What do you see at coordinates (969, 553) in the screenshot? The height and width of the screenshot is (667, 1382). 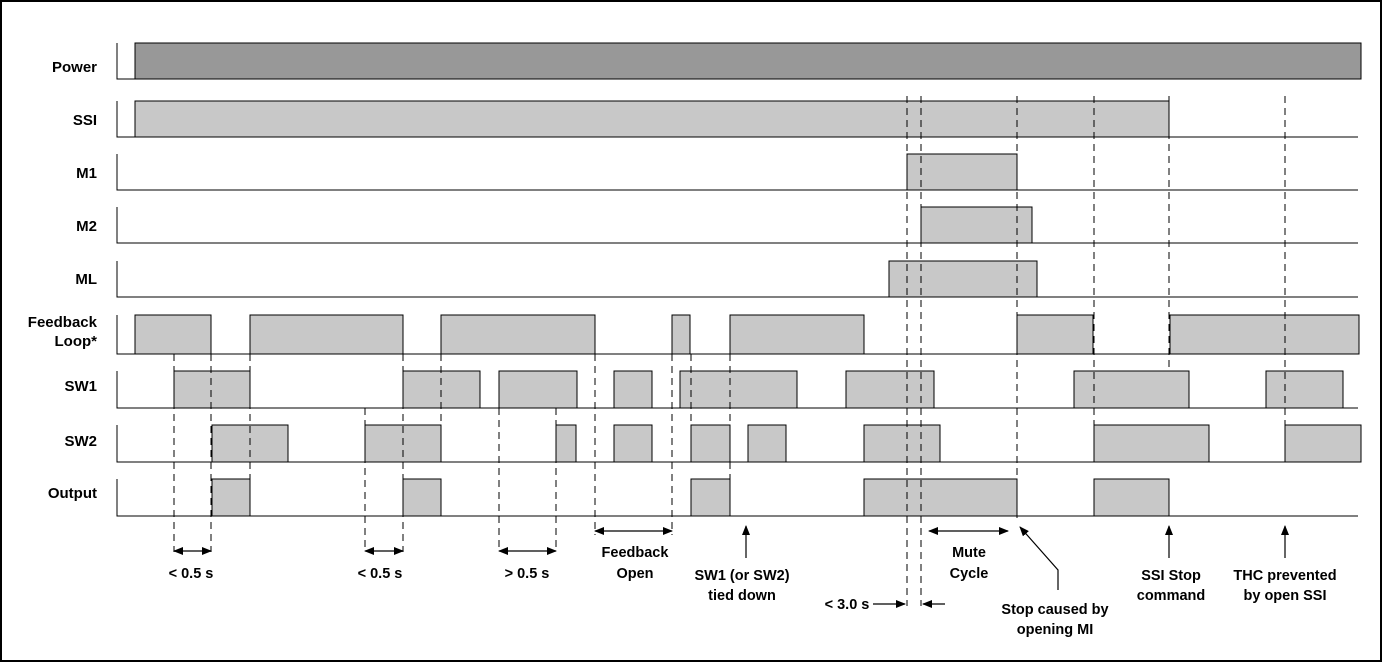 I see `annotation-mute-1: Mute` at bounding box center [969, 553].